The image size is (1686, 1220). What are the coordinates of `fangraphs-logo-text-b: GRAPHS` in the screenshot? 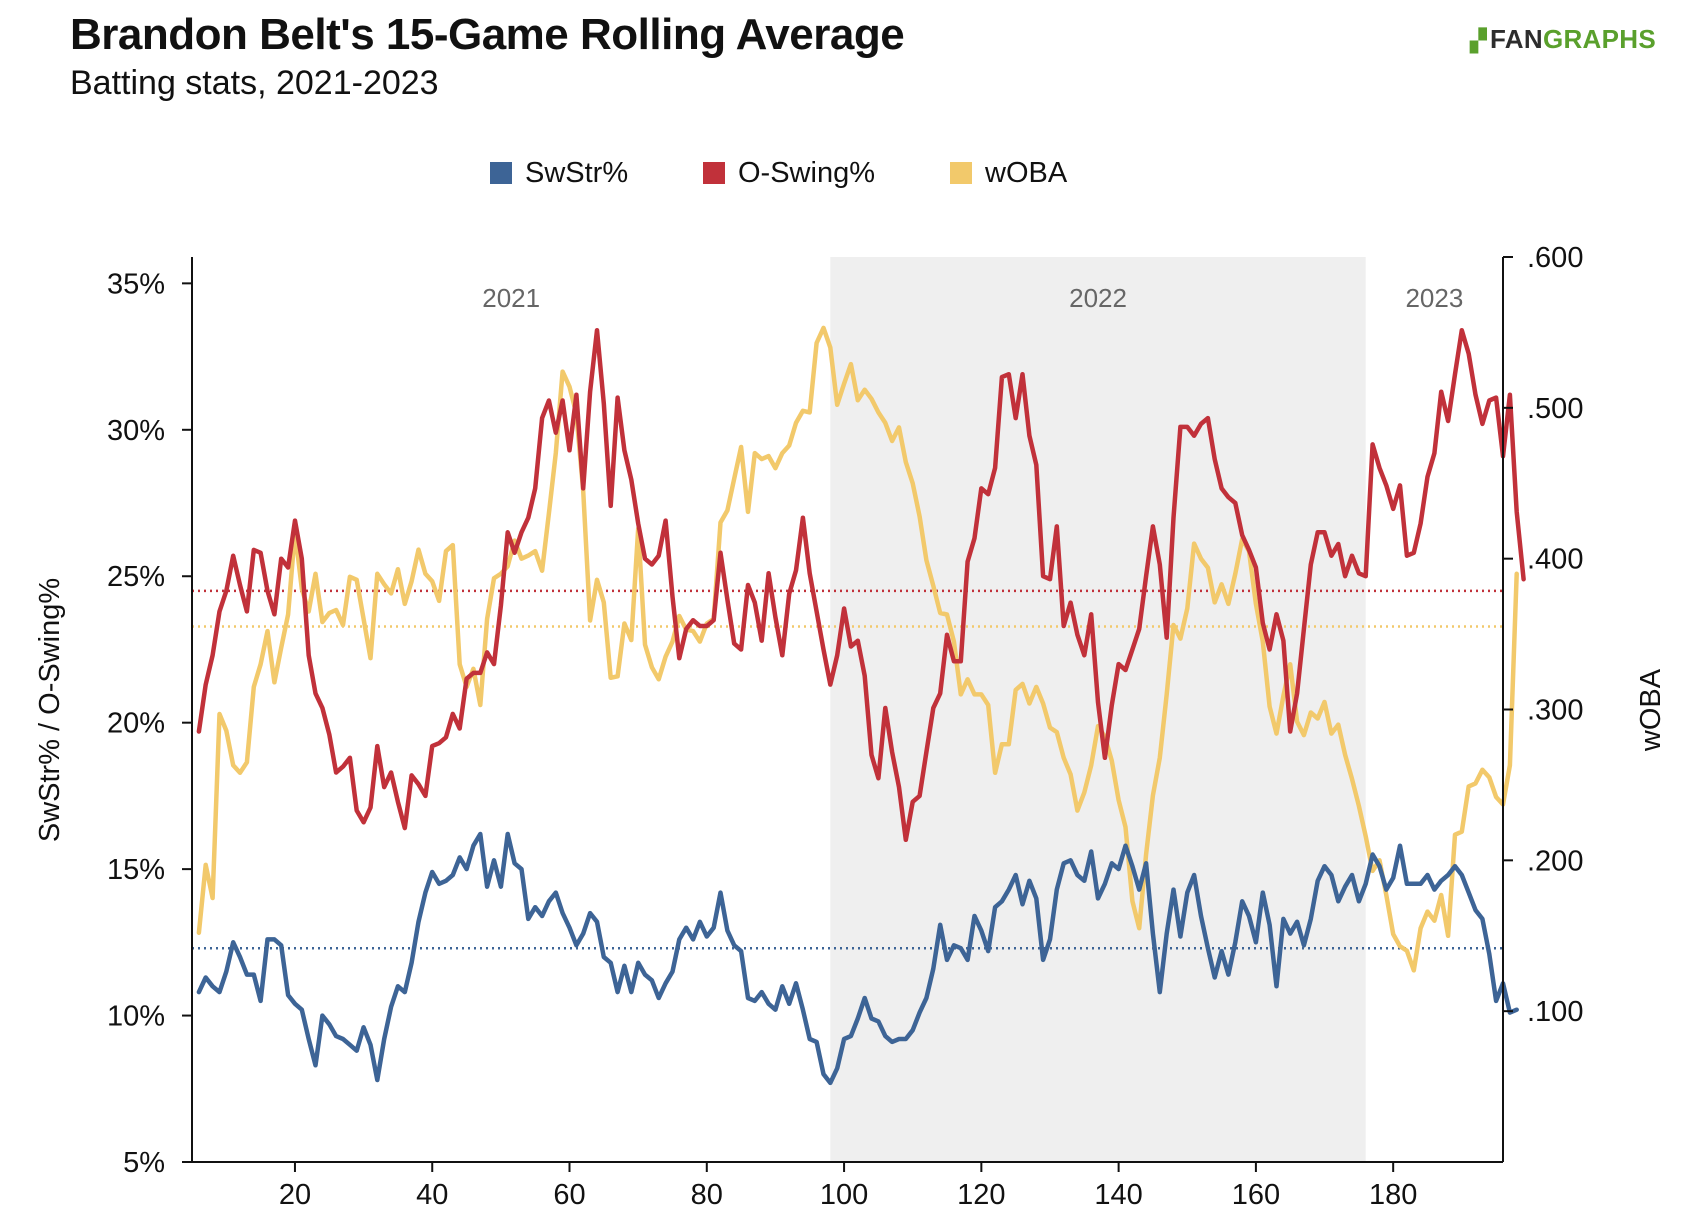 It's located at (1599, 39).